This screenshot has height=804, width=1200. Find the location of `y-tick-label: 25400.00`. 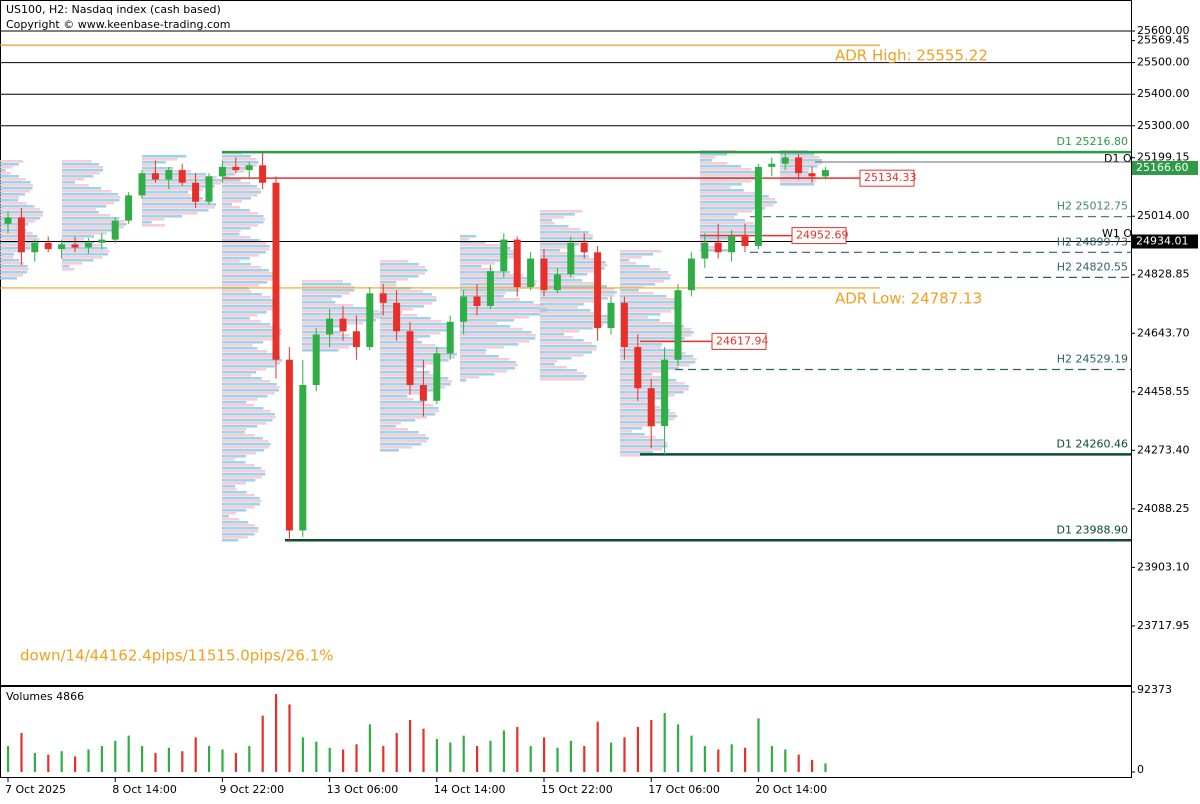

y-tick-label: 25400.00 is located at coordinates (1163, 93).